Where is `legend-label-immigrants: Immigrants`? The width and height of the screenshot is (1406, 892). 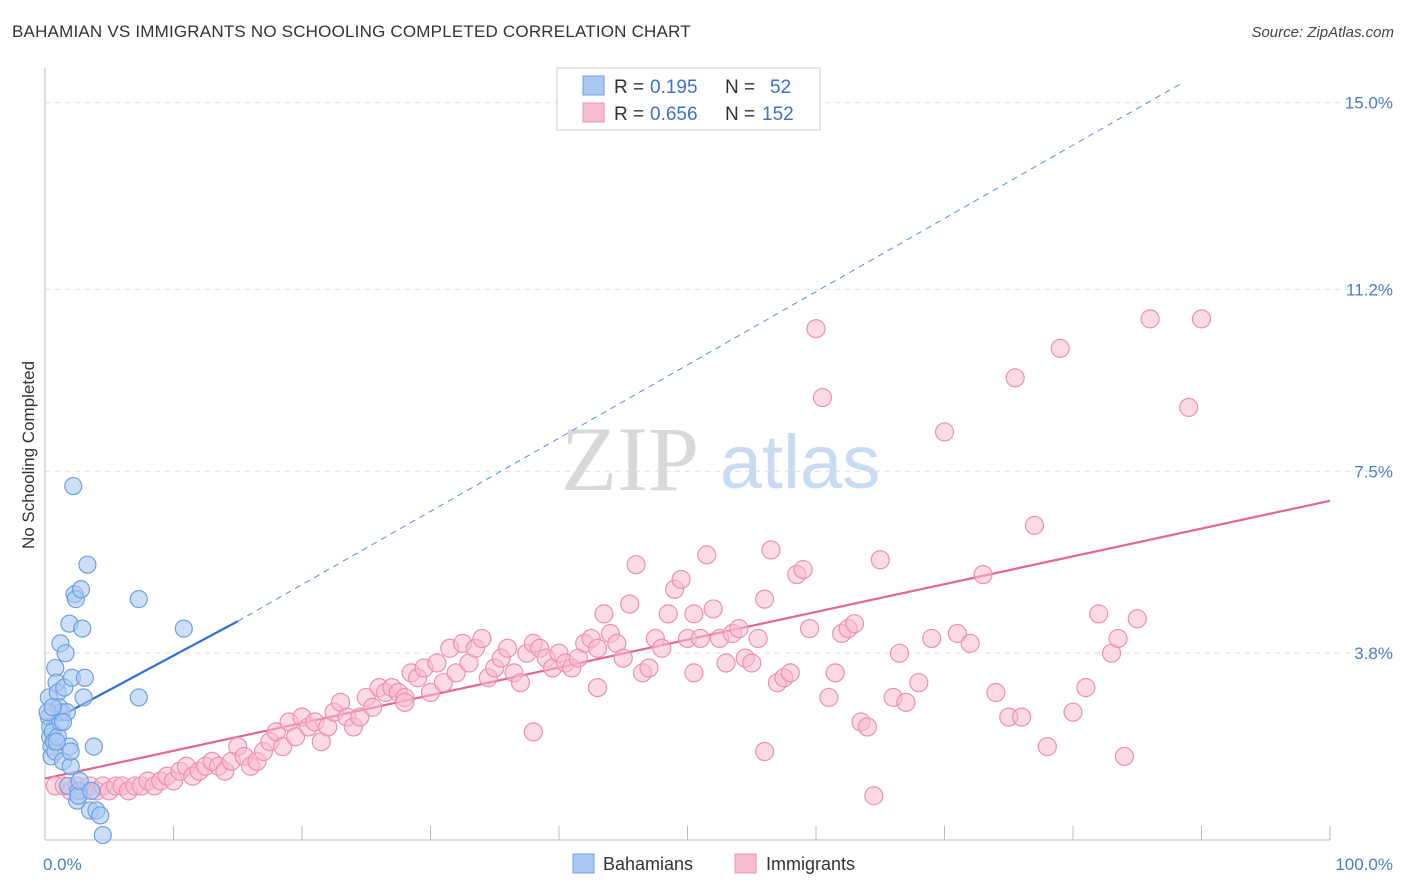
legend-label-immigrants: Immigrants is located at coordinates (810, 864).